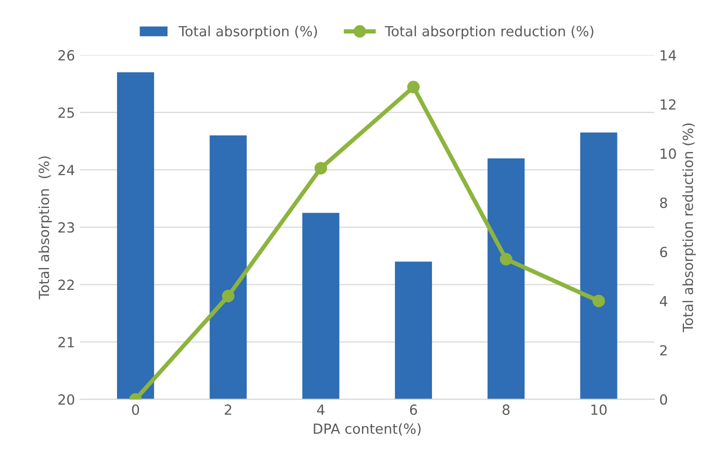 This screenshot has width=727, height=459. I want to click on y-tick-label: 21, so click(66, 342).